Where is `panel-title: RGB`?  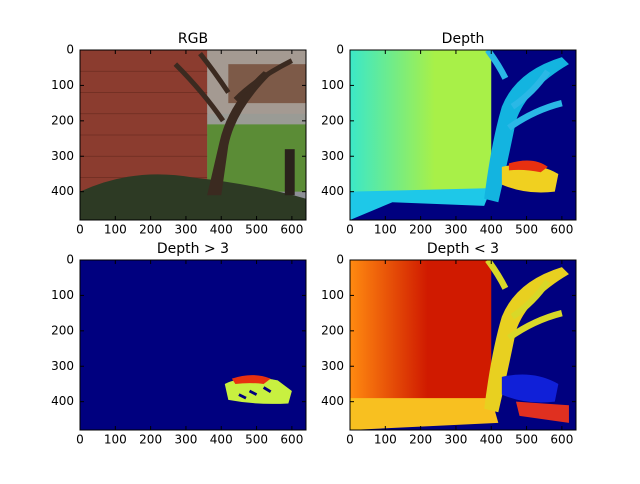
panel-title: RGB is located at coordinates (193, 39).